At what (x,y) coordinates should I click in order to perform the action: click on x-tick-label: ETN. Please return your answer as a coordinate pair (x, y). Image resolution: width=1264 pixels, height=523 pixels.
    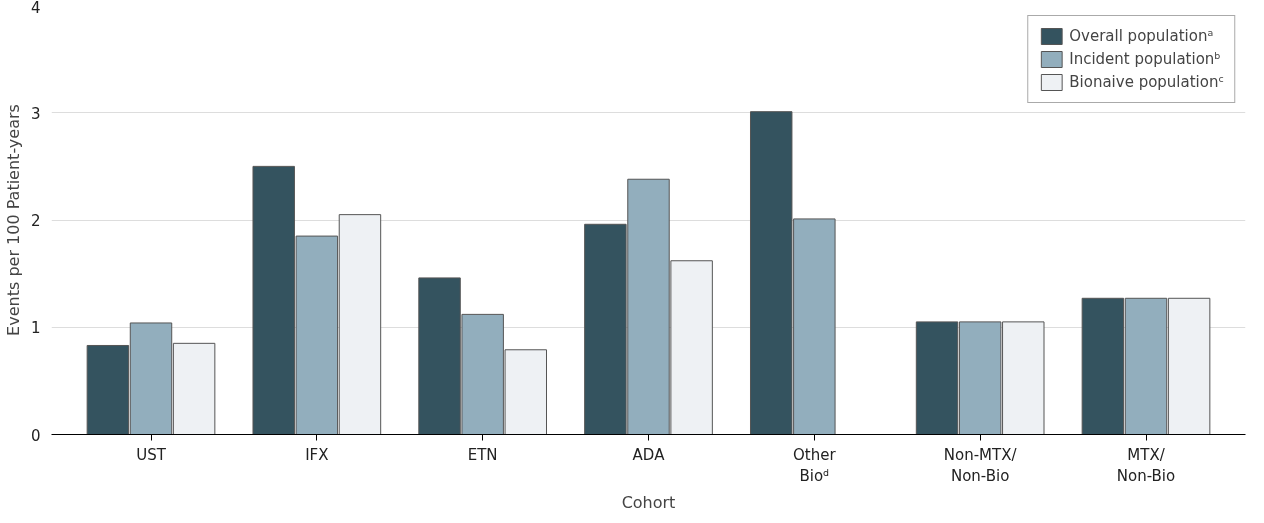
    Looking at the image, I should click on (482, 454).